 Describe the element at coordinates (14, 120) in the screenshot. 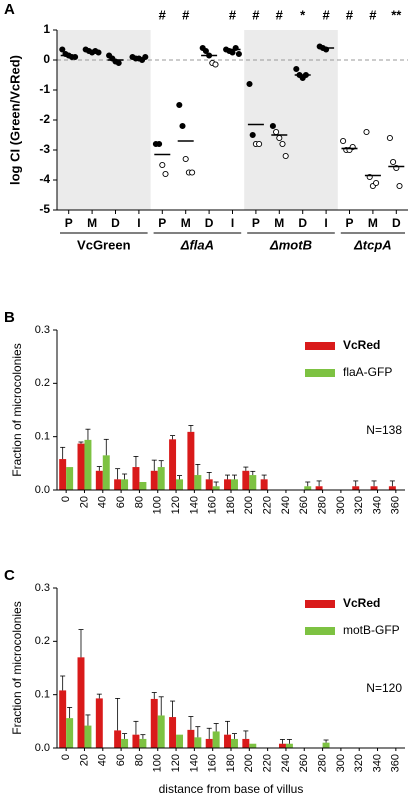

I see `y-axis-label: log CI (Green/VcRed)` at that location.